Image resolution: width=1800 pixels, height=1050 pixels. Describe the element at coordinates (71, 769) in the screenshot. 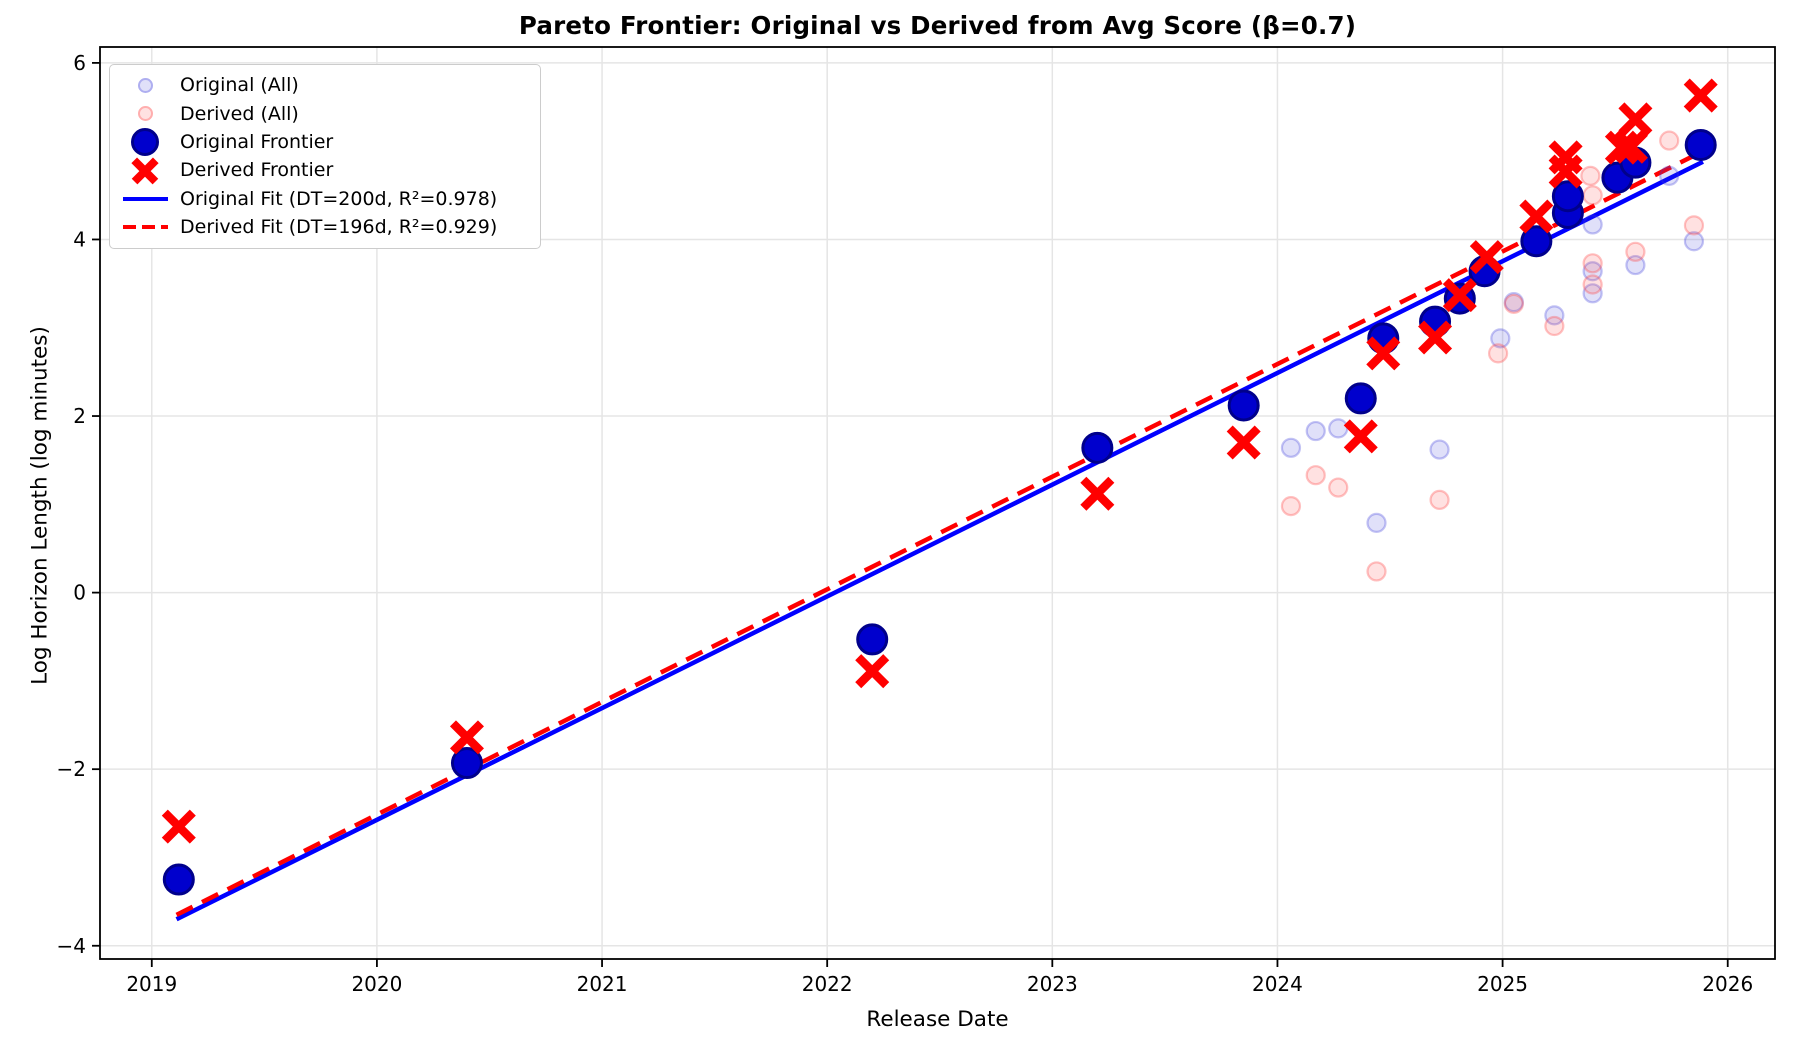

I see `y-tick-label: −2` at that location.